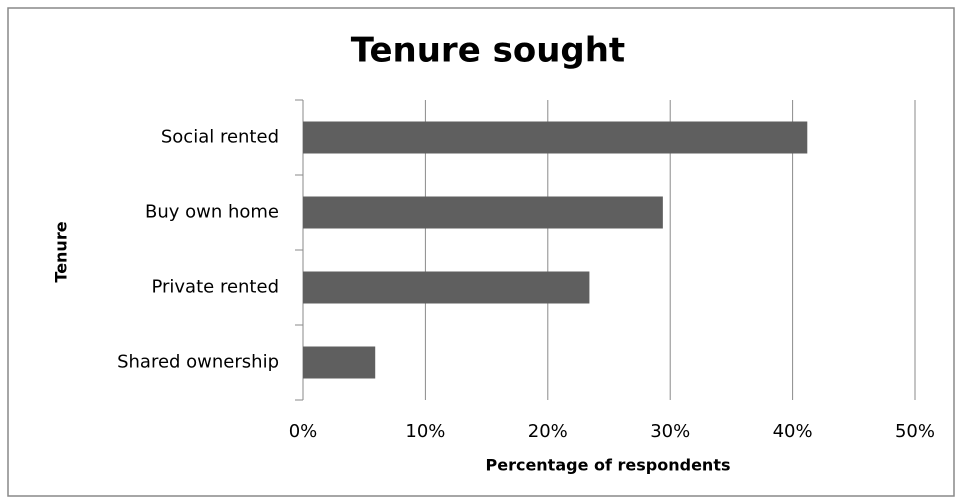  What do you see at coordinates (303, 431) in the screenshot?
I see `x-tick-label: 0%` at bounding box center [303, 431].